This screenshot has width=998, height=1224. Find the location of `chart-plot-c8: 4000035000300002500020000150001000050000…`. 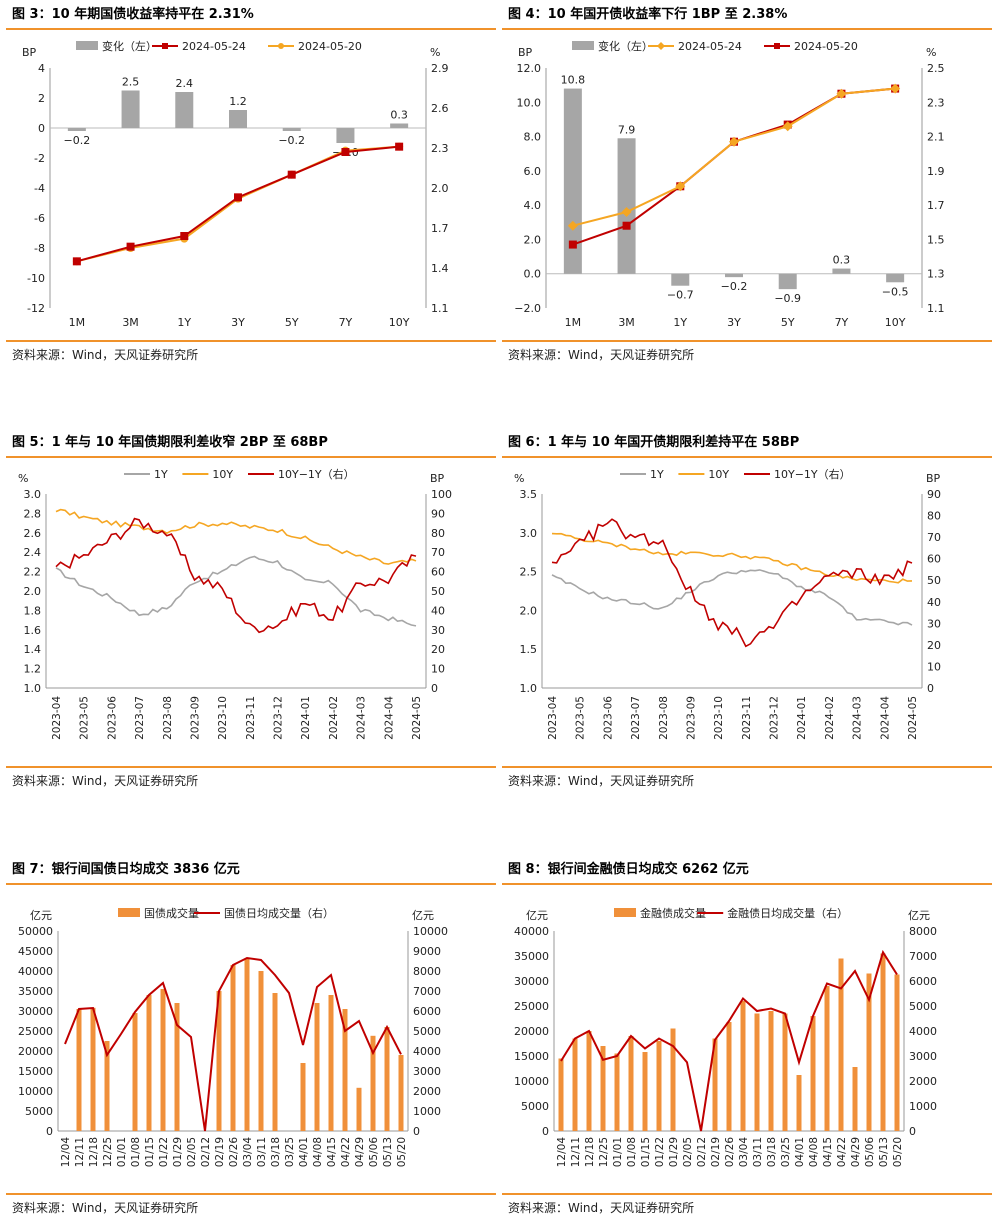

chart-plot-c8: 4000035000300002500020000150001000050000… is located at coordinates (725, 1037).